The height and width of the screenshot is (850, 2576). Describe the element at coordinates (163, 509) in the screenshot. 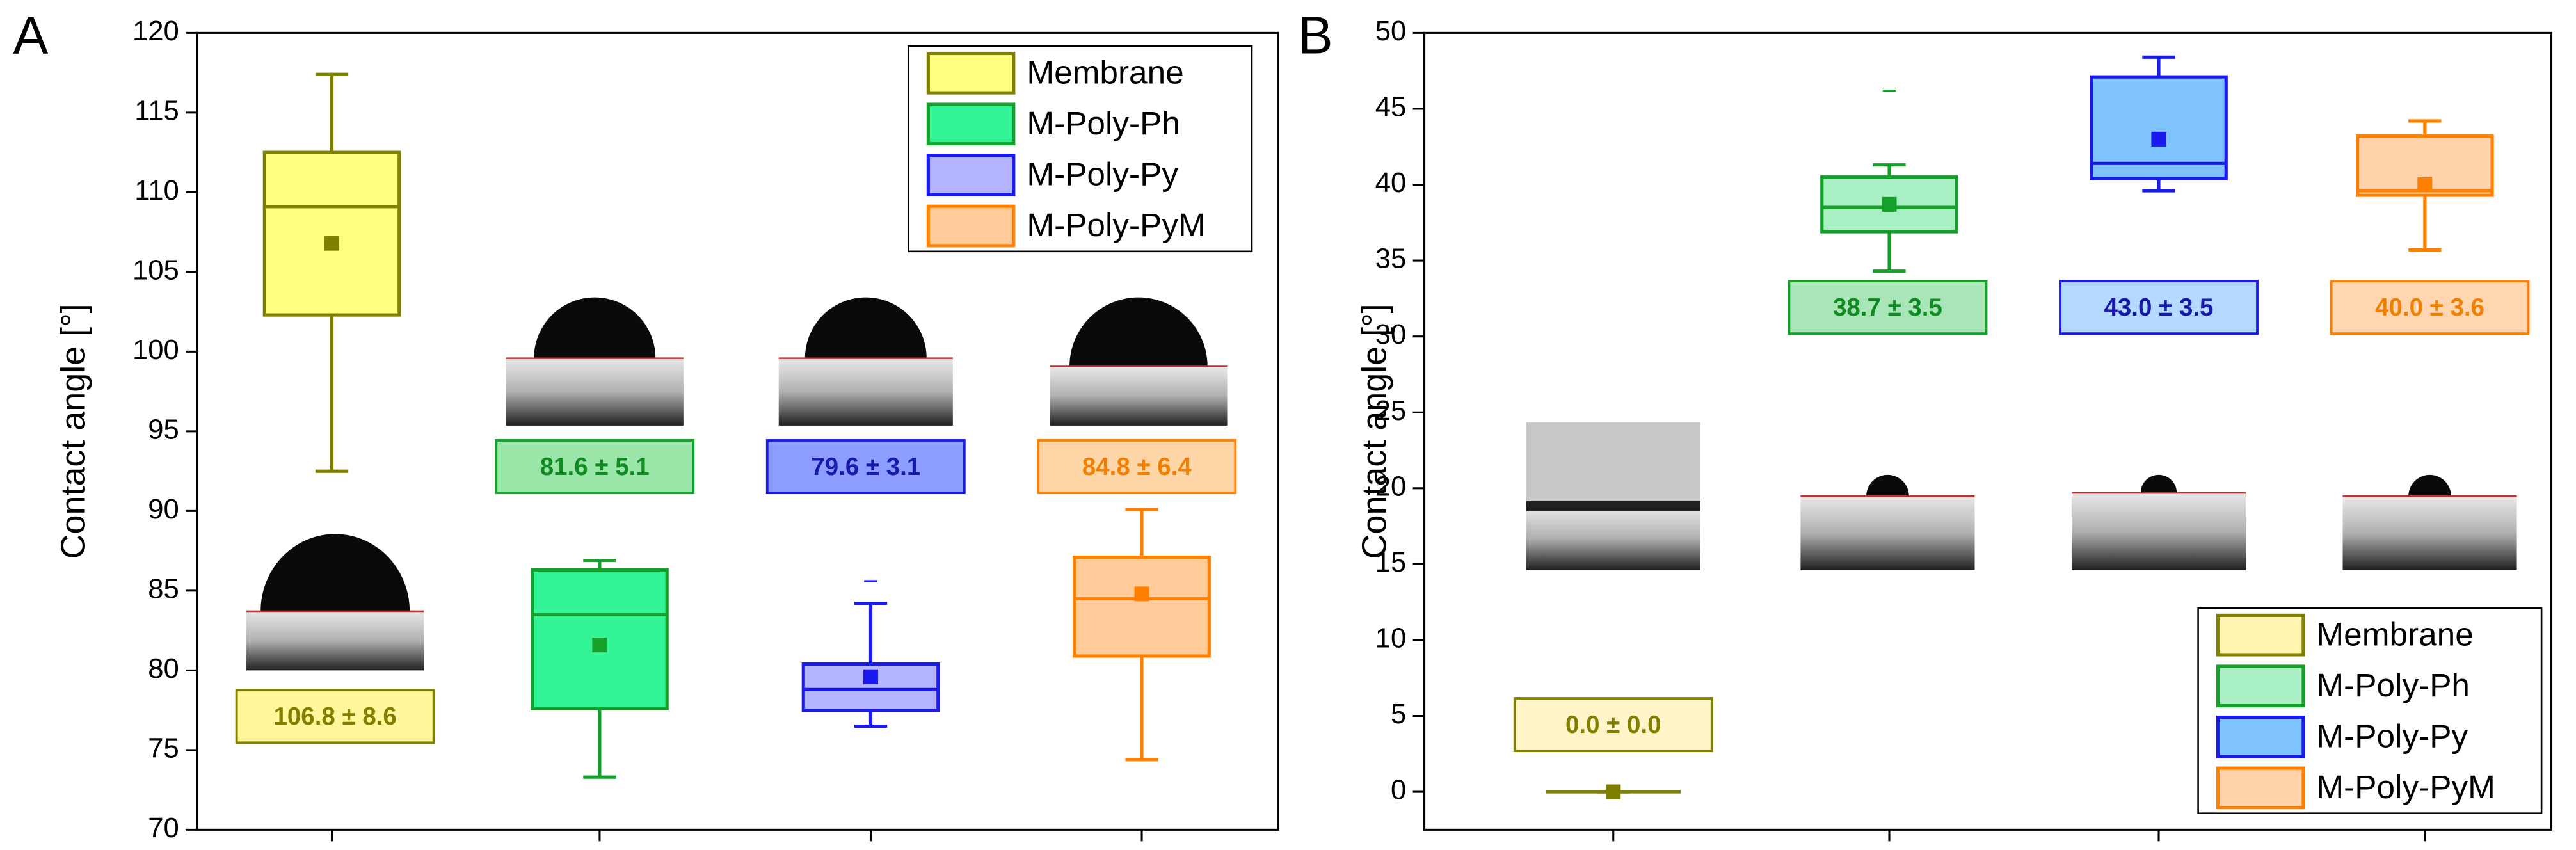

I see `y-tick-label: 90` at that location.